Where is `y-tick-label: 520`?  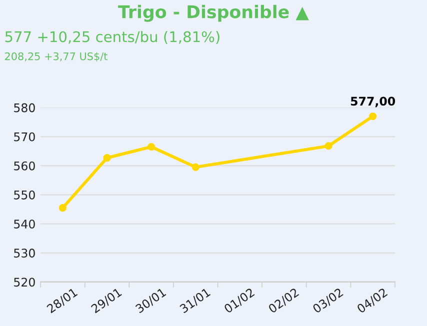
y-tick-label: 520 is located at coordinates (24, 282).